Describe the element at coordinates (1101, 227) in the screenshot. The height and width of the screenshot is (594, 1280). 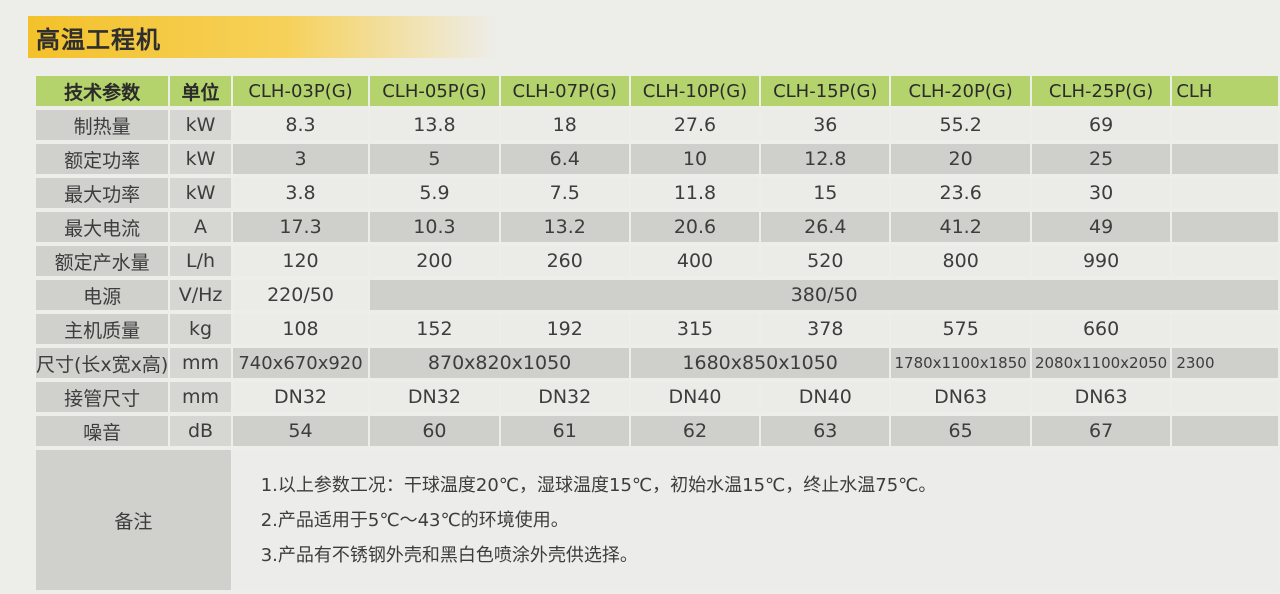
I see `cell: 49` at that location.